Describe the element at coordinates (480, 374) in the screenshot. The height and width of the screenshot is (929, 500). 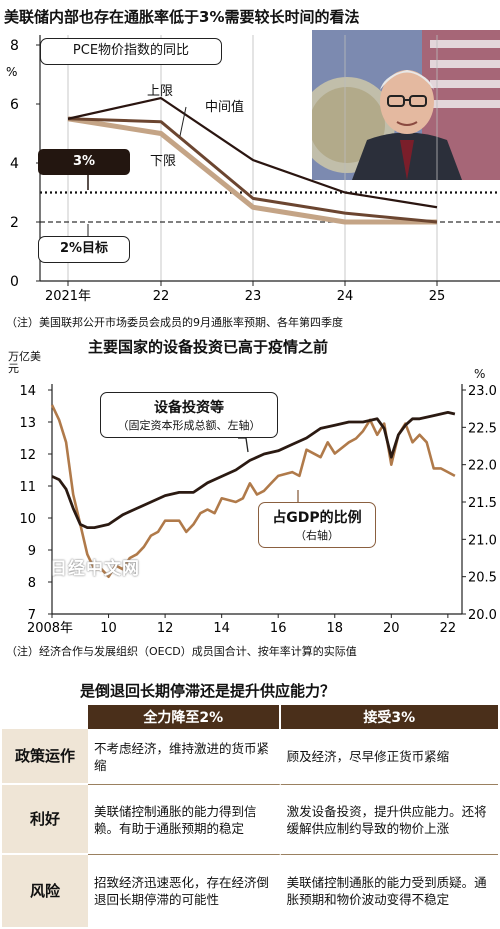
I see `chart2-right-unit: %` at that location.